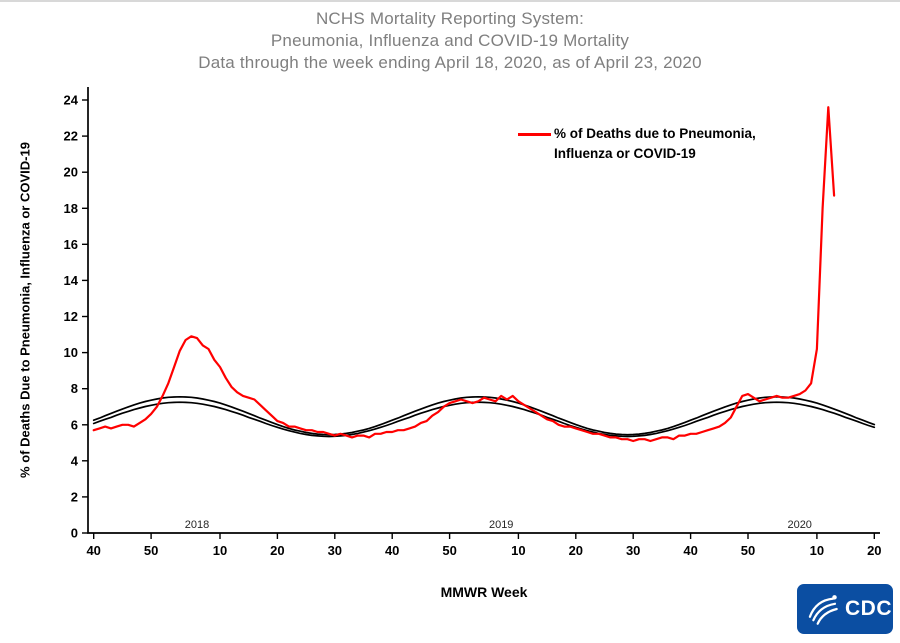  What do you see at coordinates (71, 136) in the screenshot?
I see `y-tick-label: 22` at bounding box center [71, 136].